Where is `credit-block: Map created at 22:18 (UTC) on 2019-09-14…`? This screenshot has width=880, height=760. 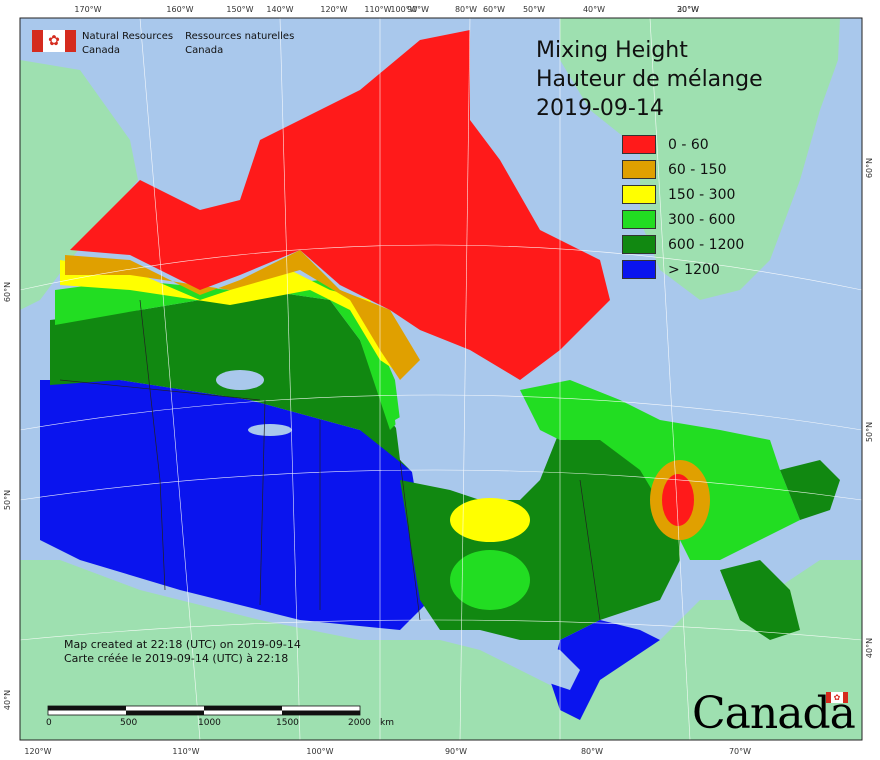
credit-block: Map created at 22:18 (UTC) on 2019-09-14… is located at coordinates (182, 652).